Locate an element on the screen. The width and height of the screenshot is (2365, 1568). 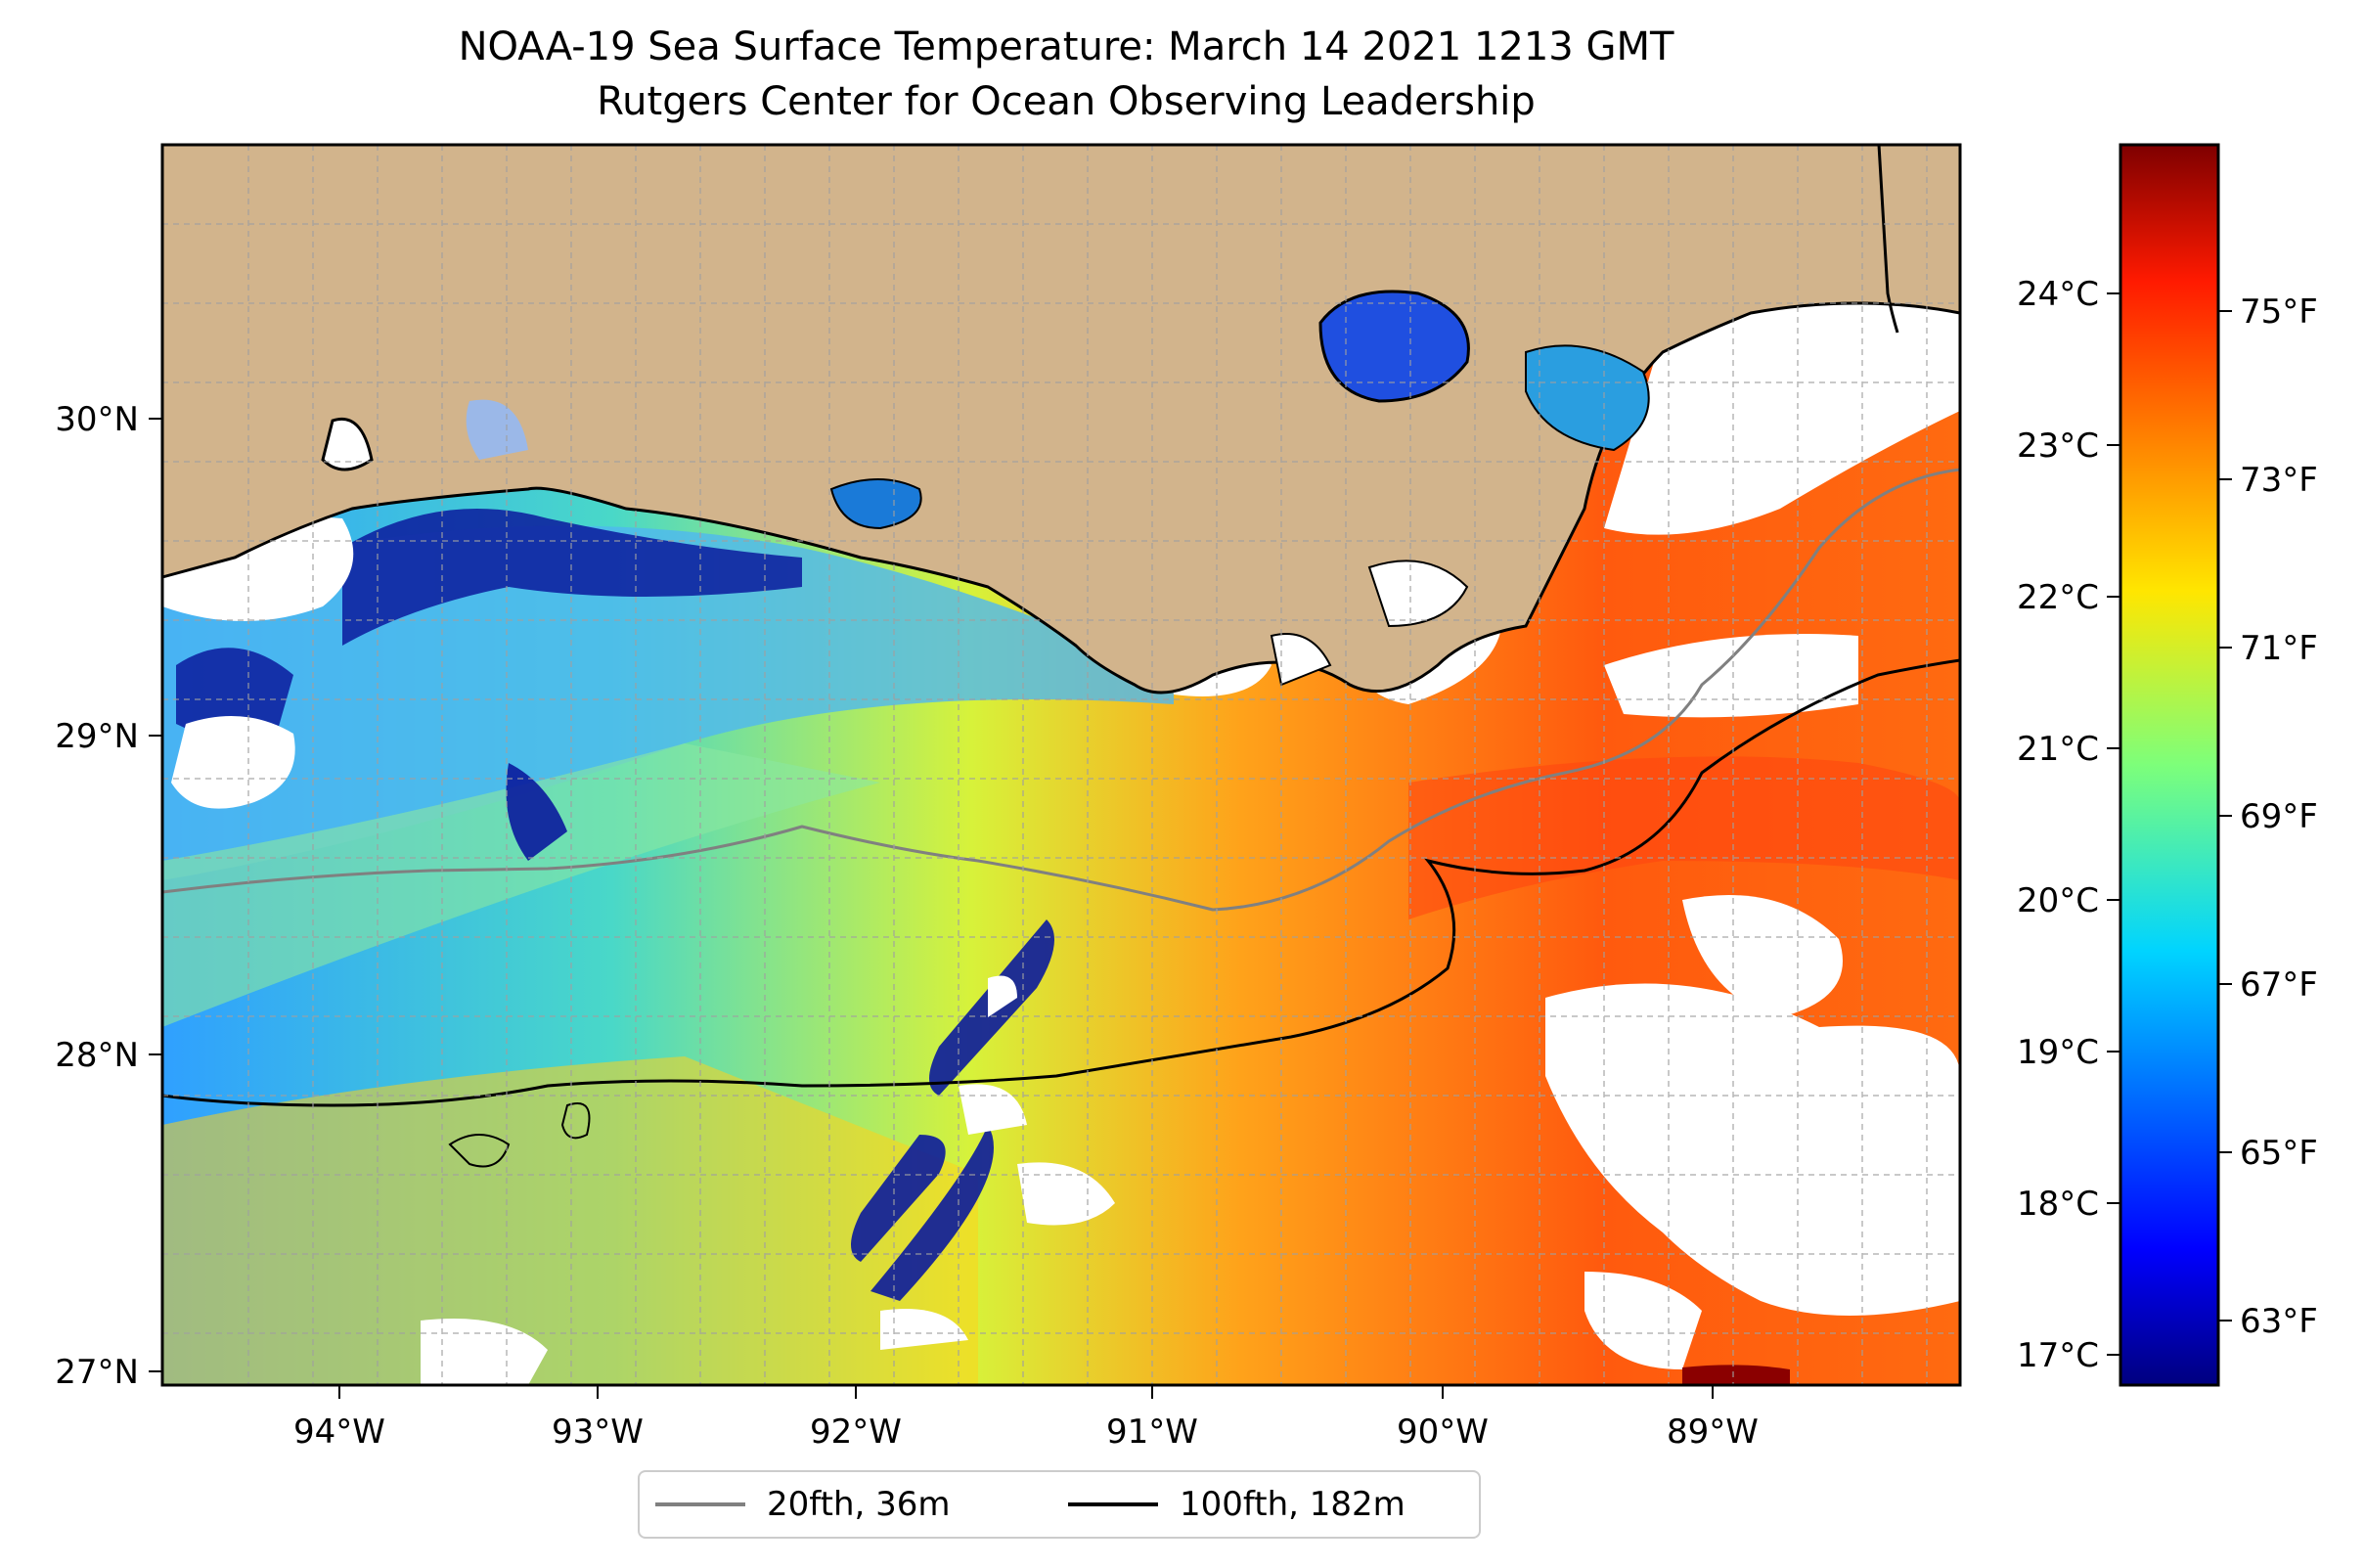
y-tick-label: 28°N is located at coordinates (97, 1055).